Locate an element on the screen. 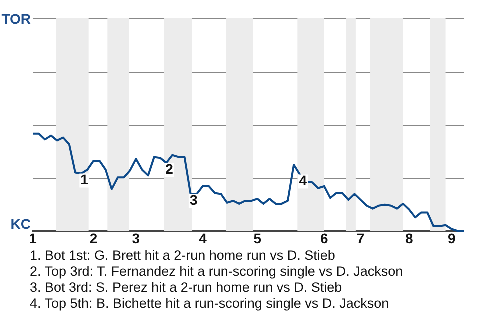 This screenshot has width=480, height=320. x-tick-label: 6 is located at coordinates (324, 238).